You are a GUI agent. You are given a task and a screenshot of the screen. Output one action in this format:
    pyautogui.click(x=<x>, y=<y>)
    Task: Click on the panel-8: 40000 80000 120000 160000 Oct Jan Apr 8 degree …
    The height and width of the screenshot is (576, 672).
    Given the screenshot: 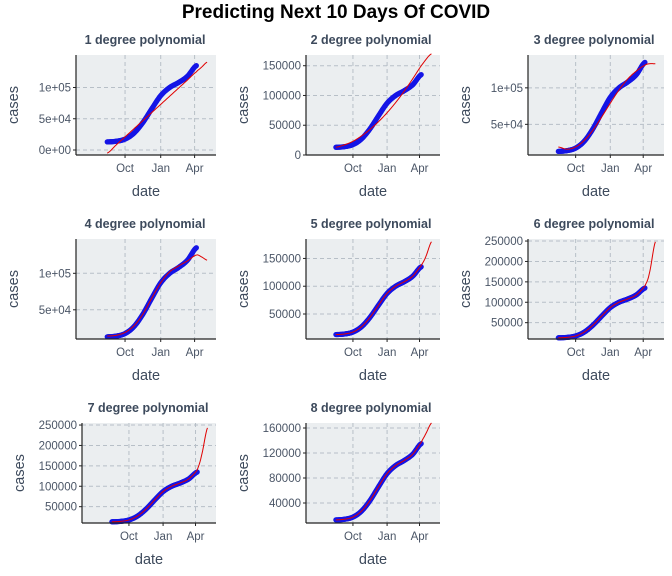 What is the action you would take?
    pyautogui.click(x=338, y=484)
    